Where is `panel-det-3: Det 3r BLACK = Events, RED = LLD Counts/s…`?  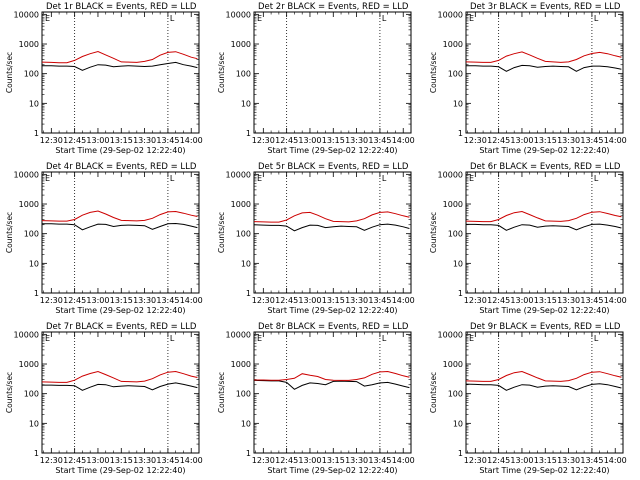
panel-det-3: Det 3r BLACK = Events, RED = LLD Counts/s… is located at coordinates (528, 78).